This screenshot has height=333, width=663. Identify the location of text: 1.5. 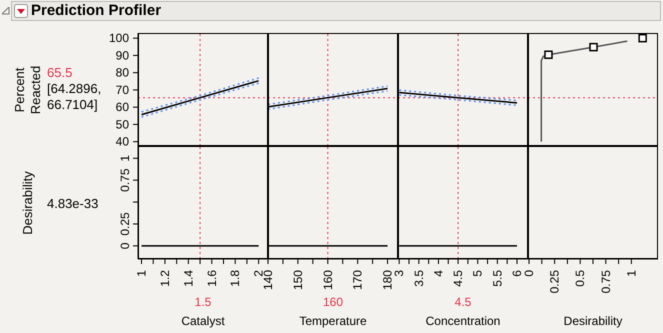
(203, 302).